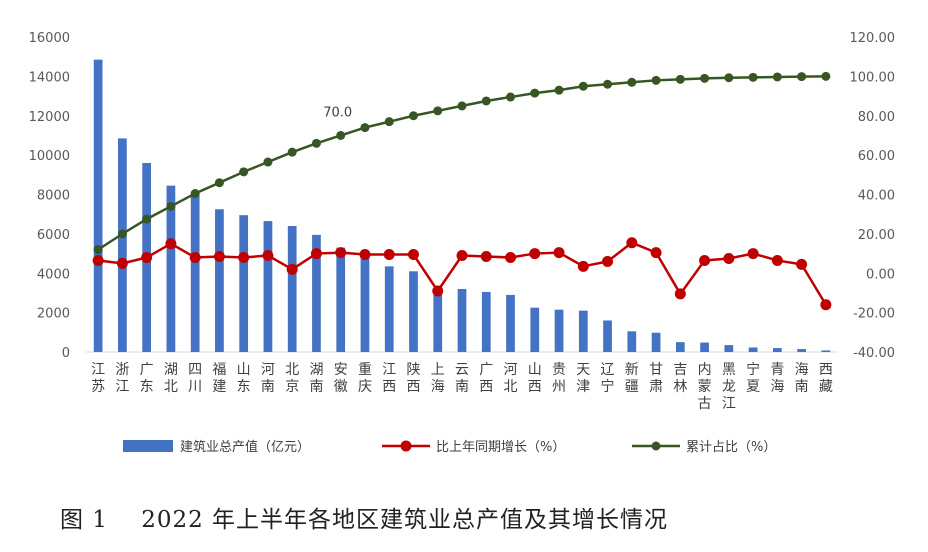 The width and height of the screenshot is (928, 552). Describe the element at coordinates (413, 378) in the screenshot. I see `category-label: 陕西` at that location.